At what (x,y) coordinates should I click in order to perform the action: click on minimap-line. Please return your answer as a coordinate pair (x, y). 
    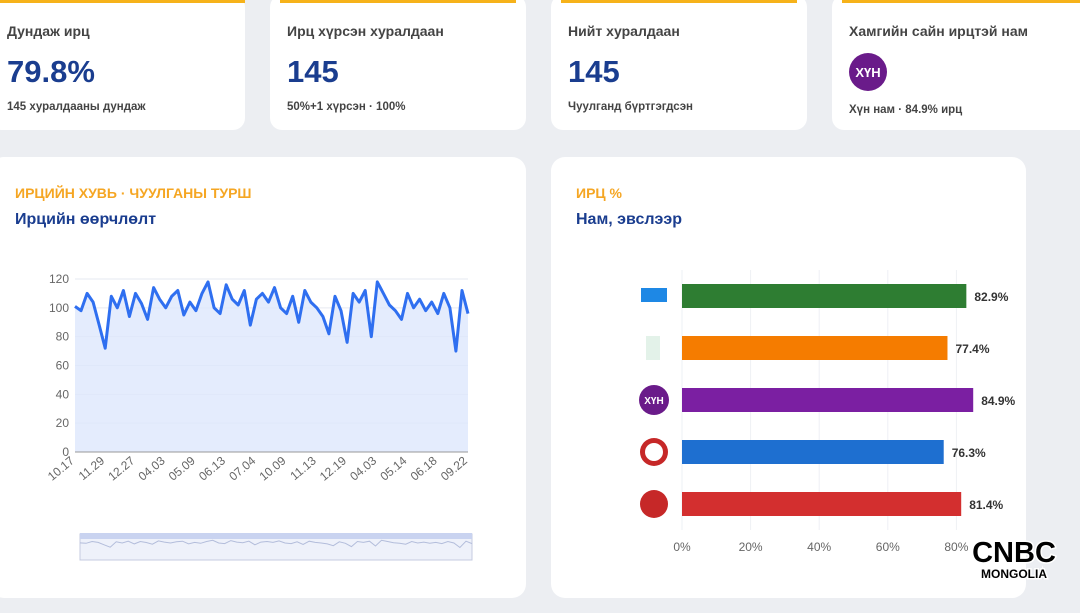
    Looking at the image, I should click on (276, 544).